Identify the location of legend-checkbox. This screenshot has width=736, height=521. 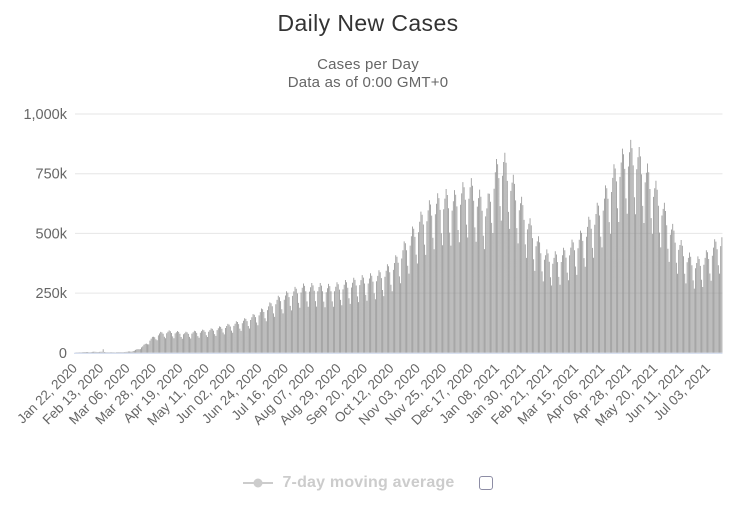
(485, 483).